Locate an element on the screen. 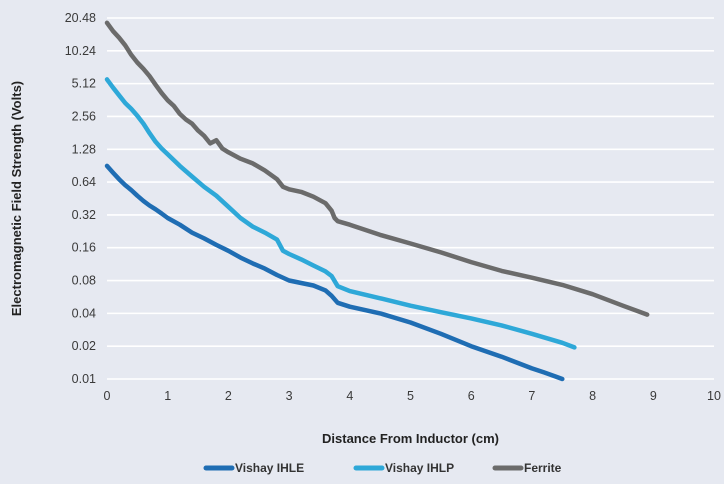 The image size is (724, 484). x-tick-label-0: 0 is located at coordinates (107, 396).